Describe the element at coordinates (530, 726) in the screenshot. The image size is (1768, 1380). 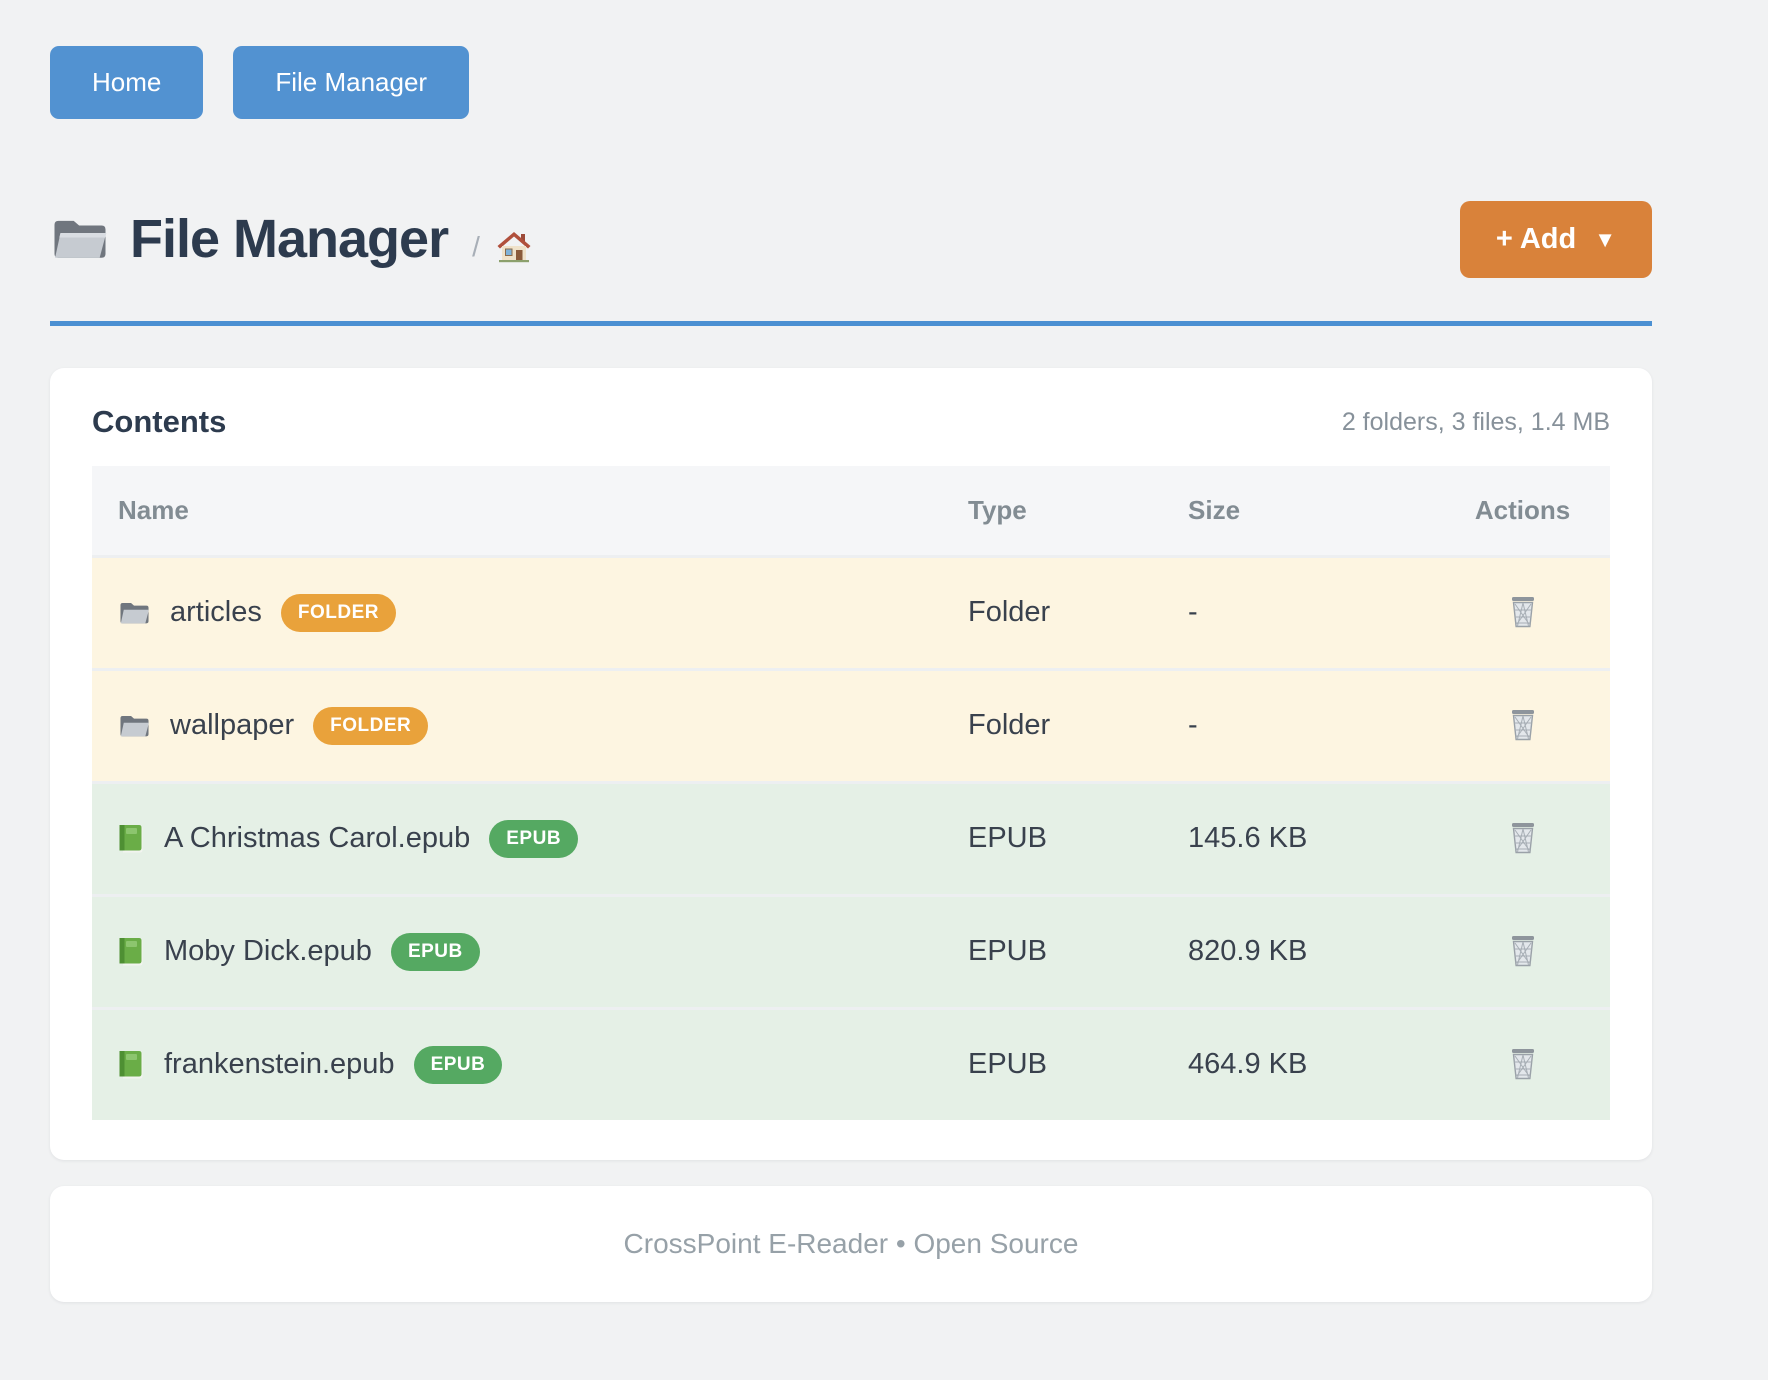
I see `folder-link-wallpaper: wallpaper FOLDER` at that location.